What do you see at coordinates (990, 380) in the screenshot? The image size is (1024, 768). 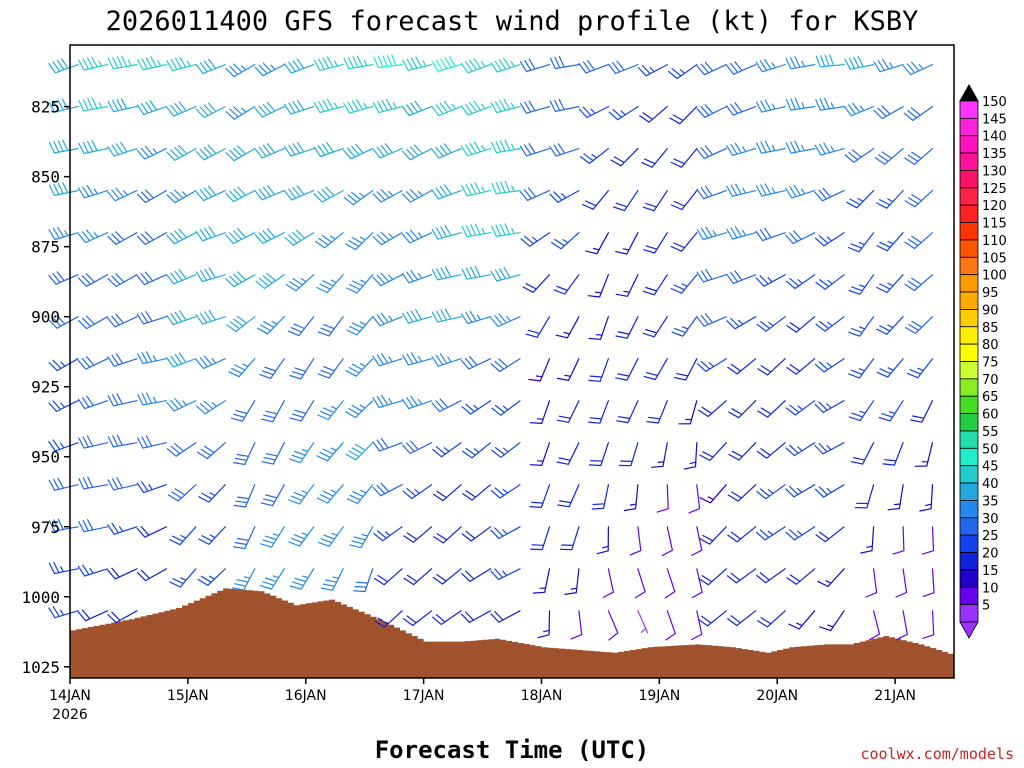 I see `colorbar-label: 70` at bounding box center [990, 380].